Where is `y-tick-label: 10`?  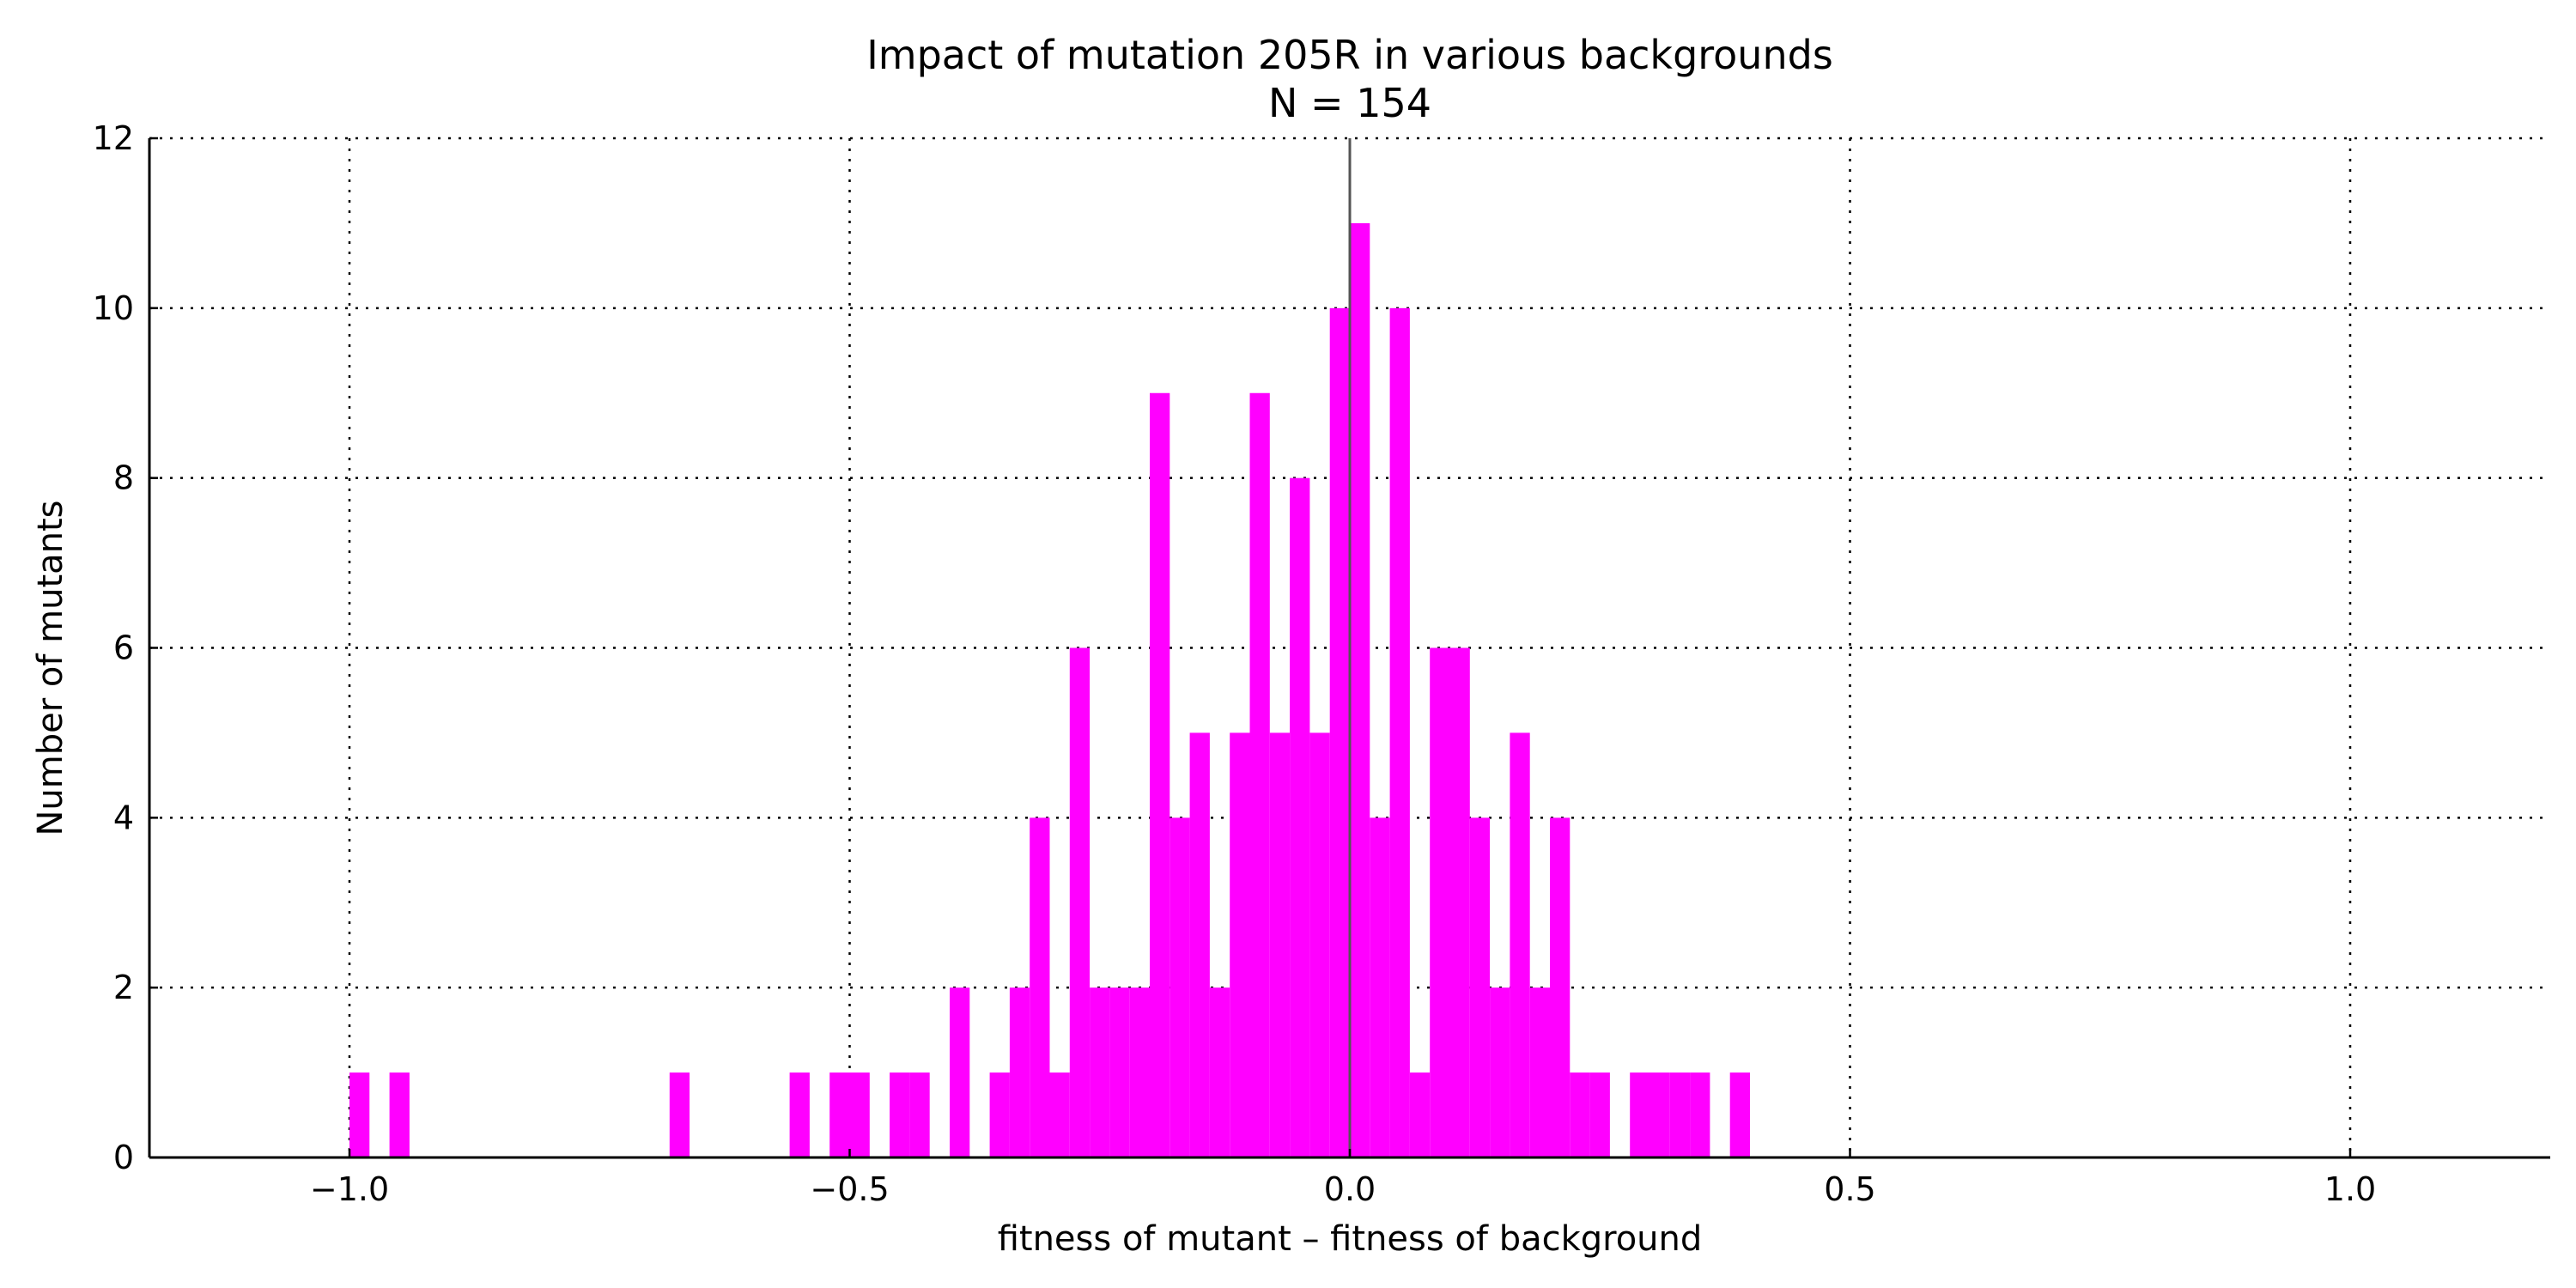
y-tick-label: 10 is located at coordinates (113, 308).